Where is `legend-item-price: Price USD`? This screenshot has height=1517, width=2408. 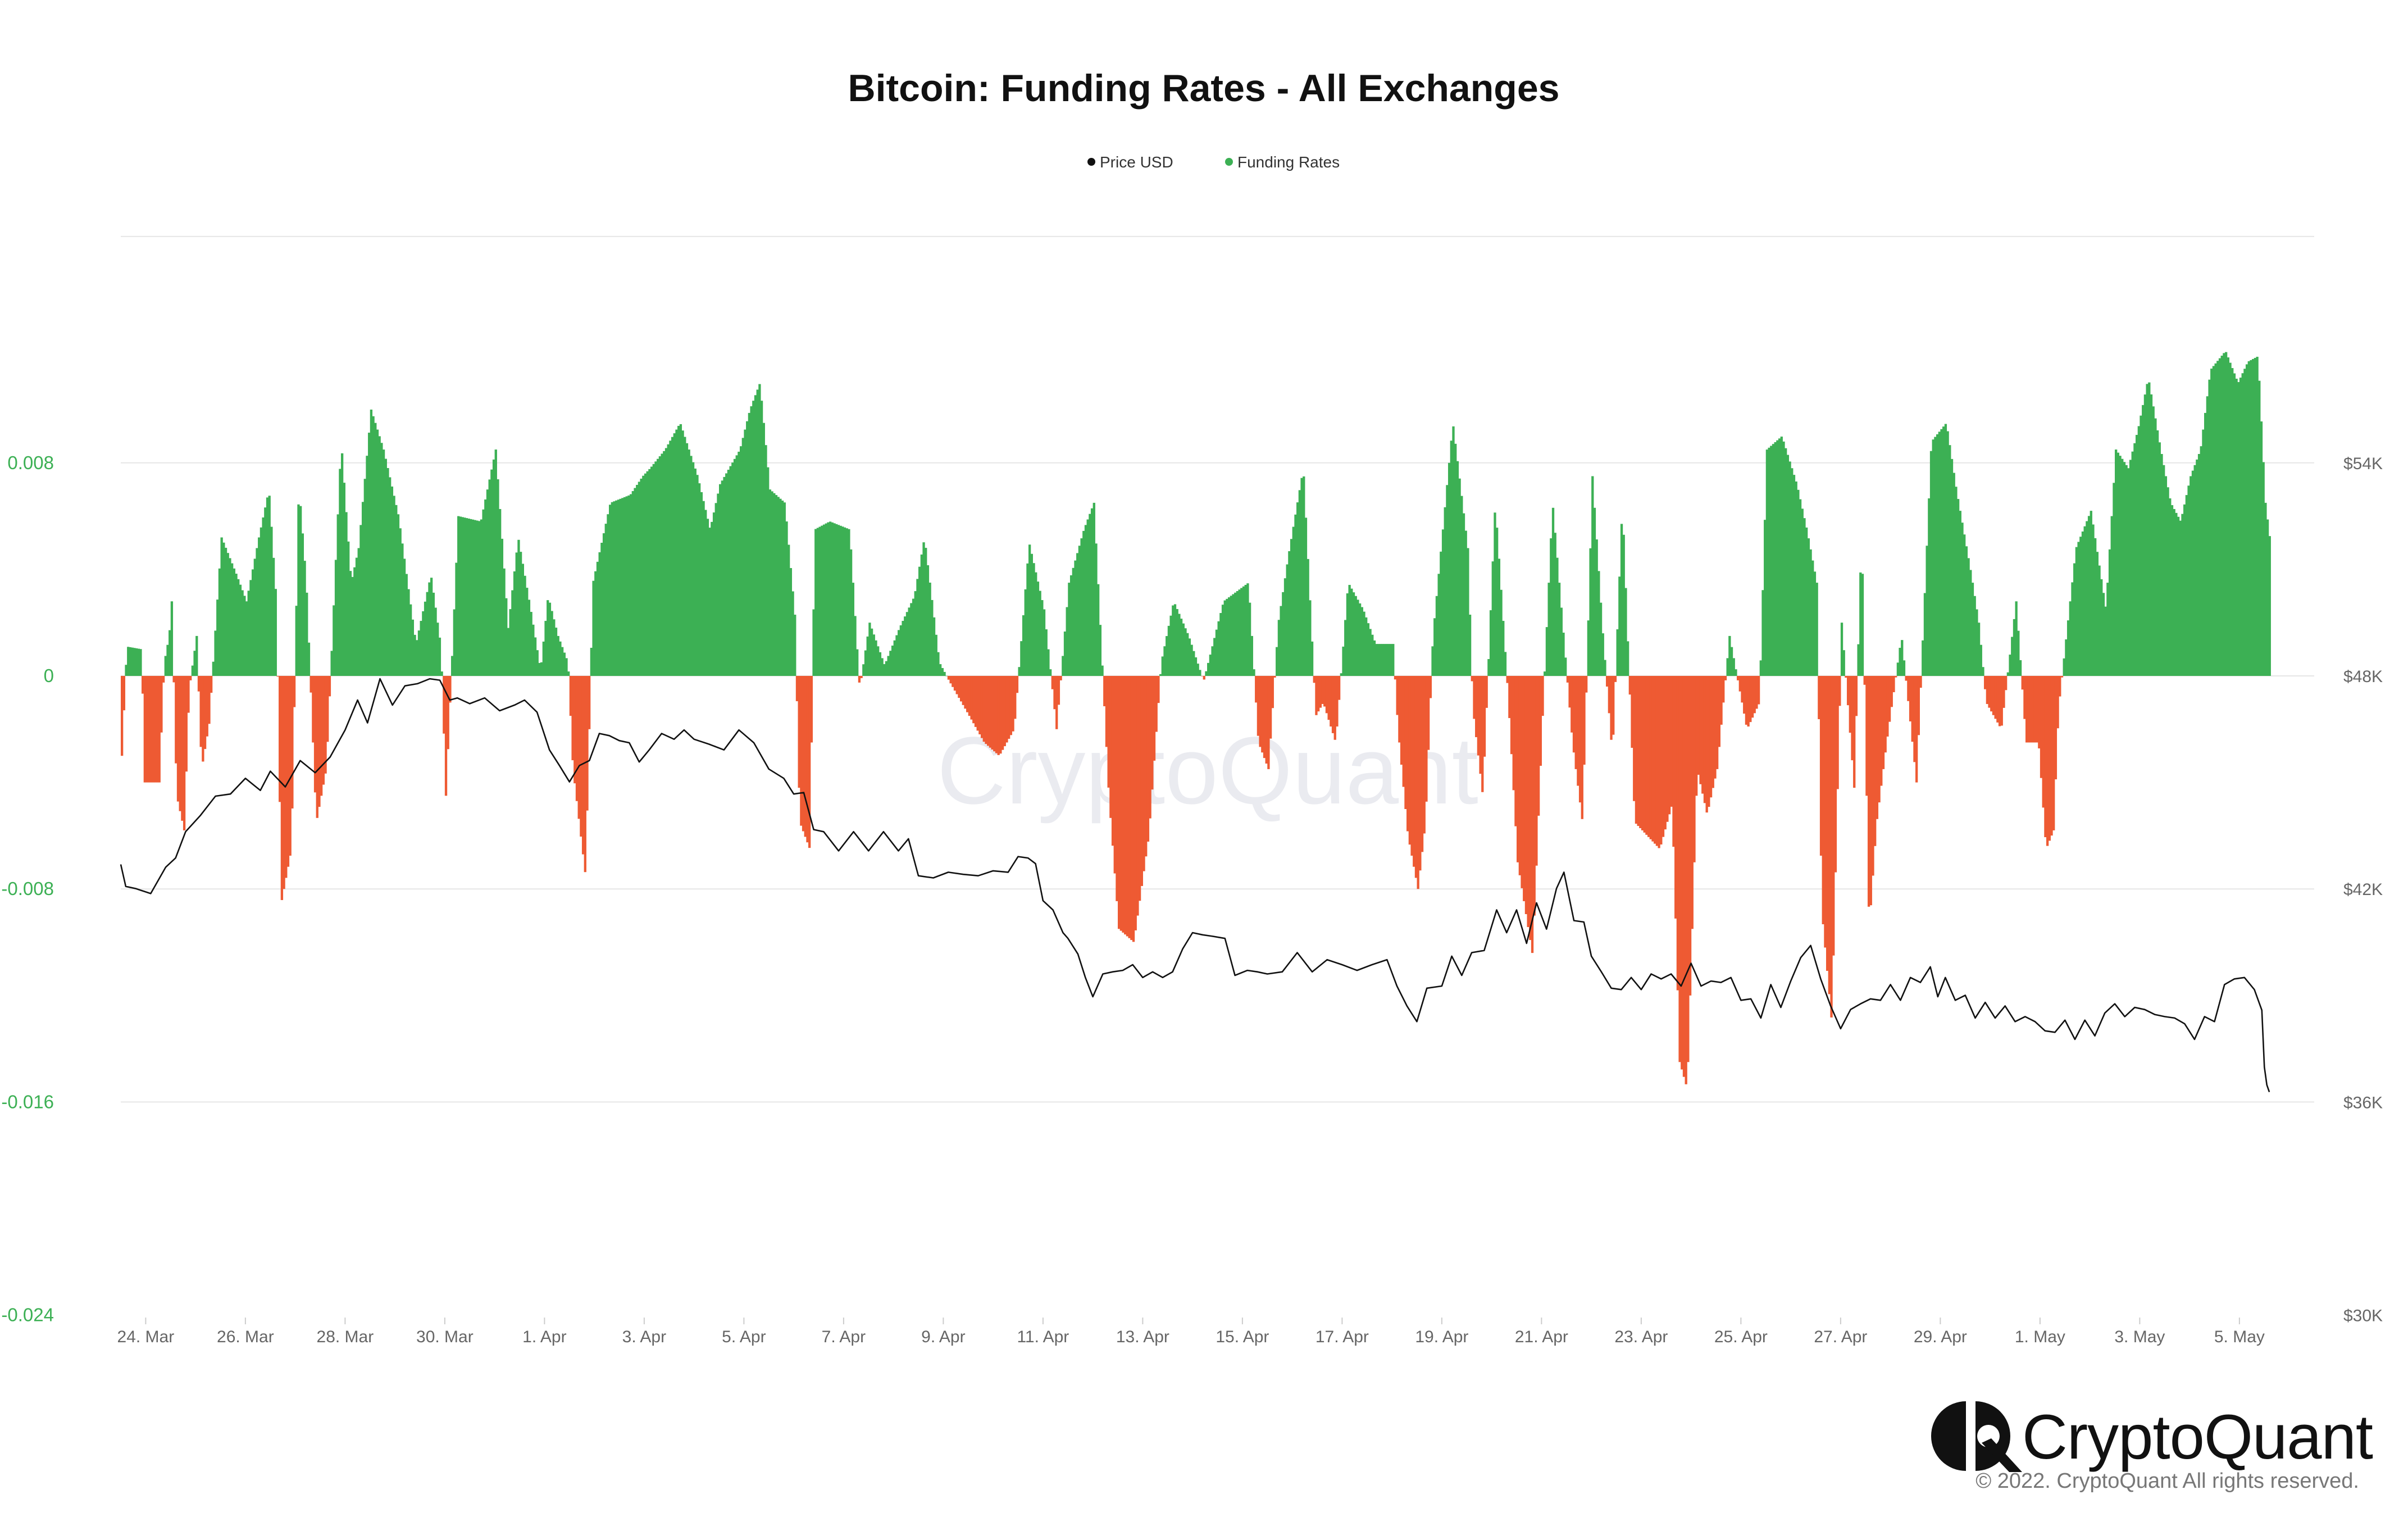 legend-item-price: Price USD is located at coordinates (1130, 162).